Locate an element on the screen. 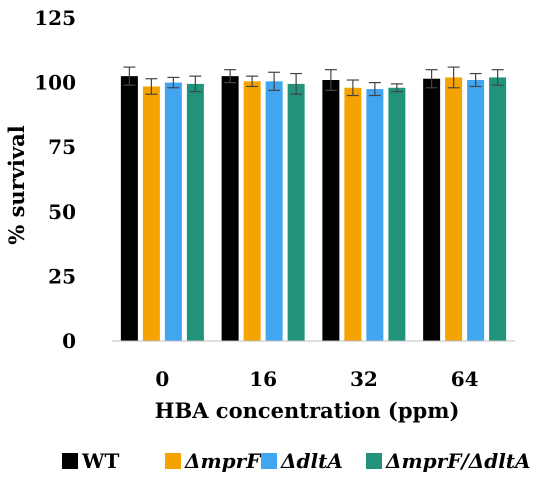 Image resolution: width=550 pixels, height=484 pixels. x-tick-label: 32 is located at coordinates (364, 379).